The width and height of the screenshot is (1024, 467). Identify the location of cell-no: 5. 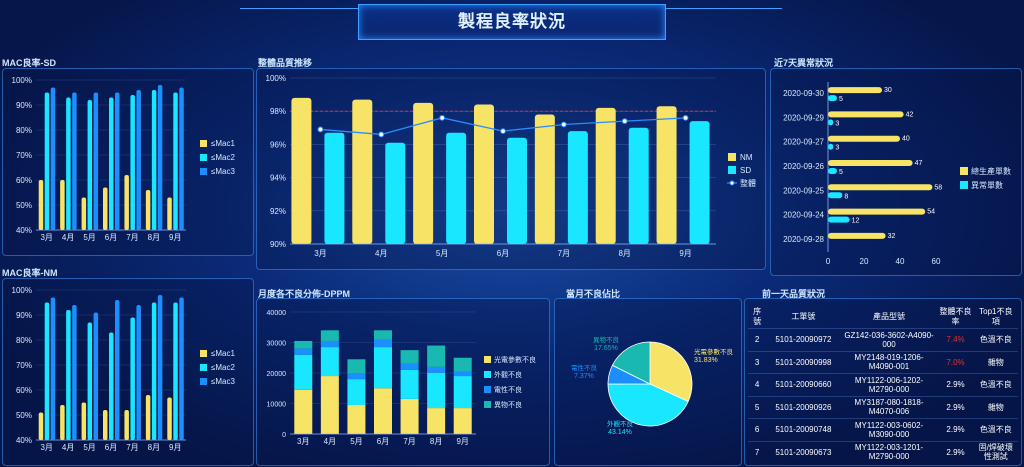
(757, 407).